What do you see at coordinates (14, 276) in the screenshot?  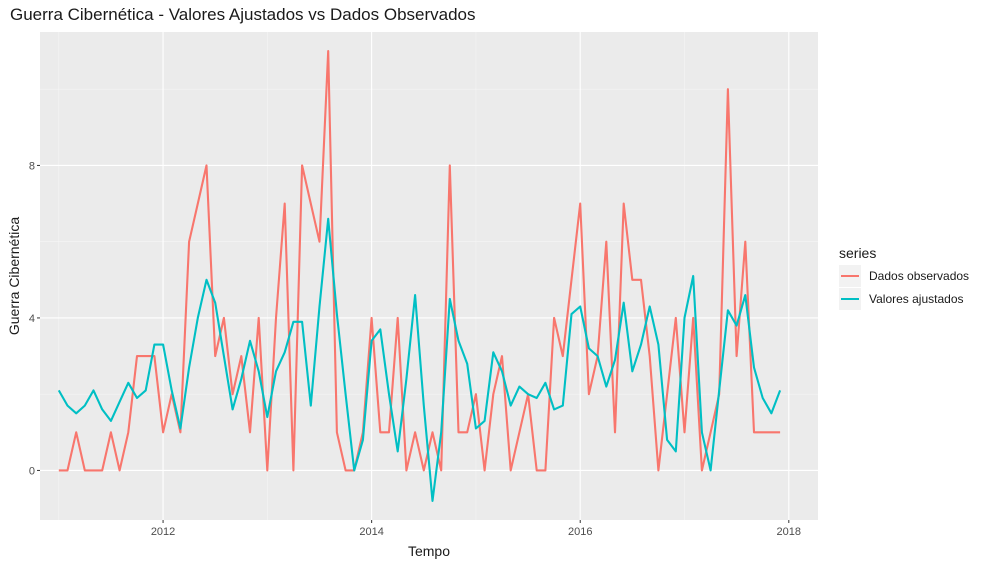 I see `y-axis-title: Guerra Cibernética` at bounding box center [14, 276].